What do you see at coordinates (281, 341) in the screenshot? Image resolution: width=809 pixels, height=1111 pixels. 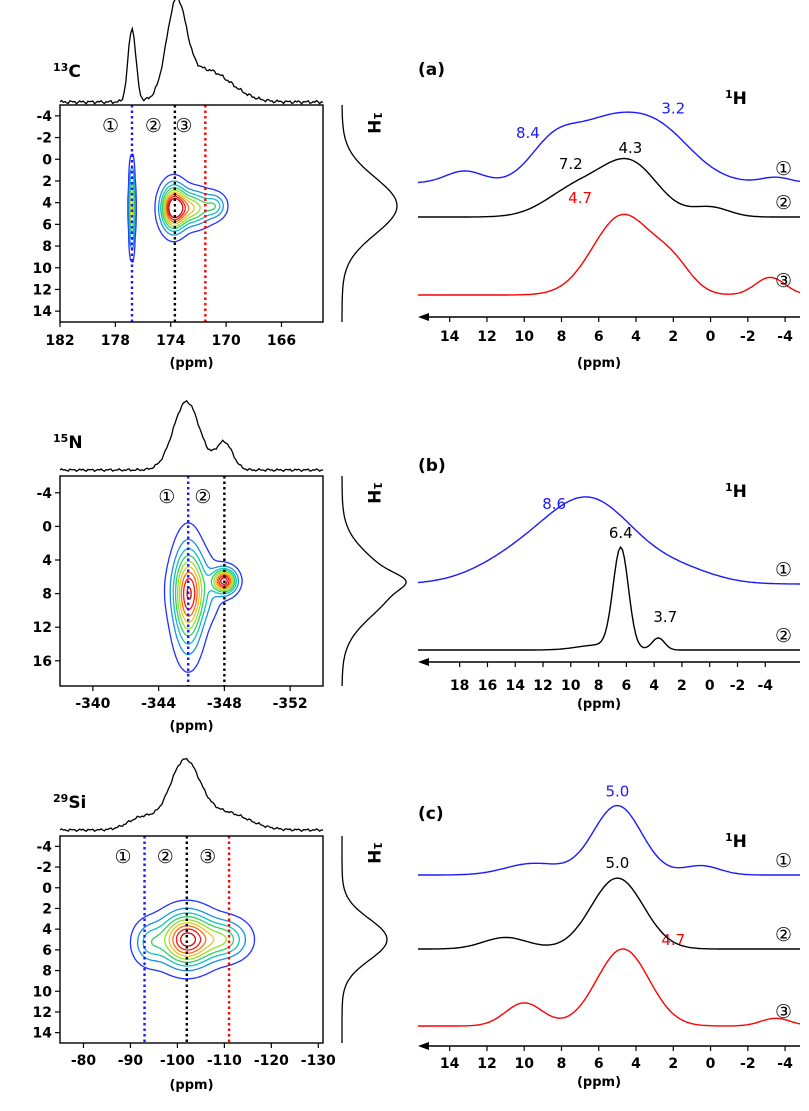 I see `x-tick-label: 166` at bounding box center [281, 341].